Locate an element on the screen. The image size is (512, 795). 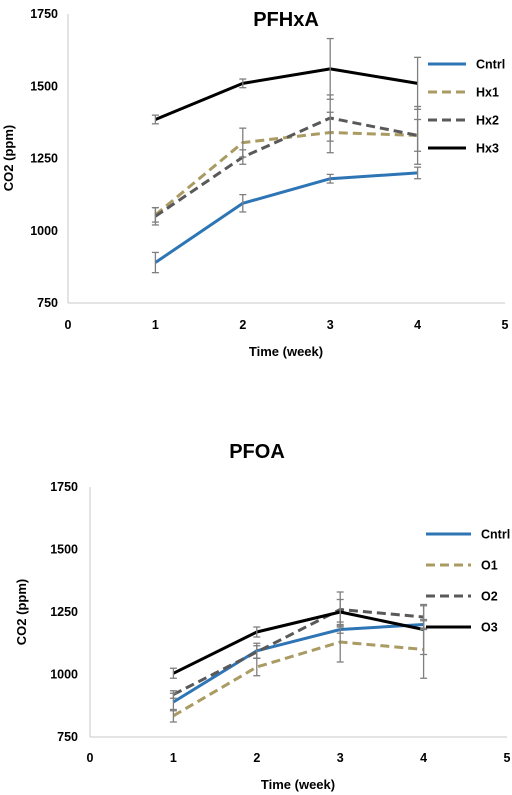
chart-title: PFOA is located at coordinates (257, 452).